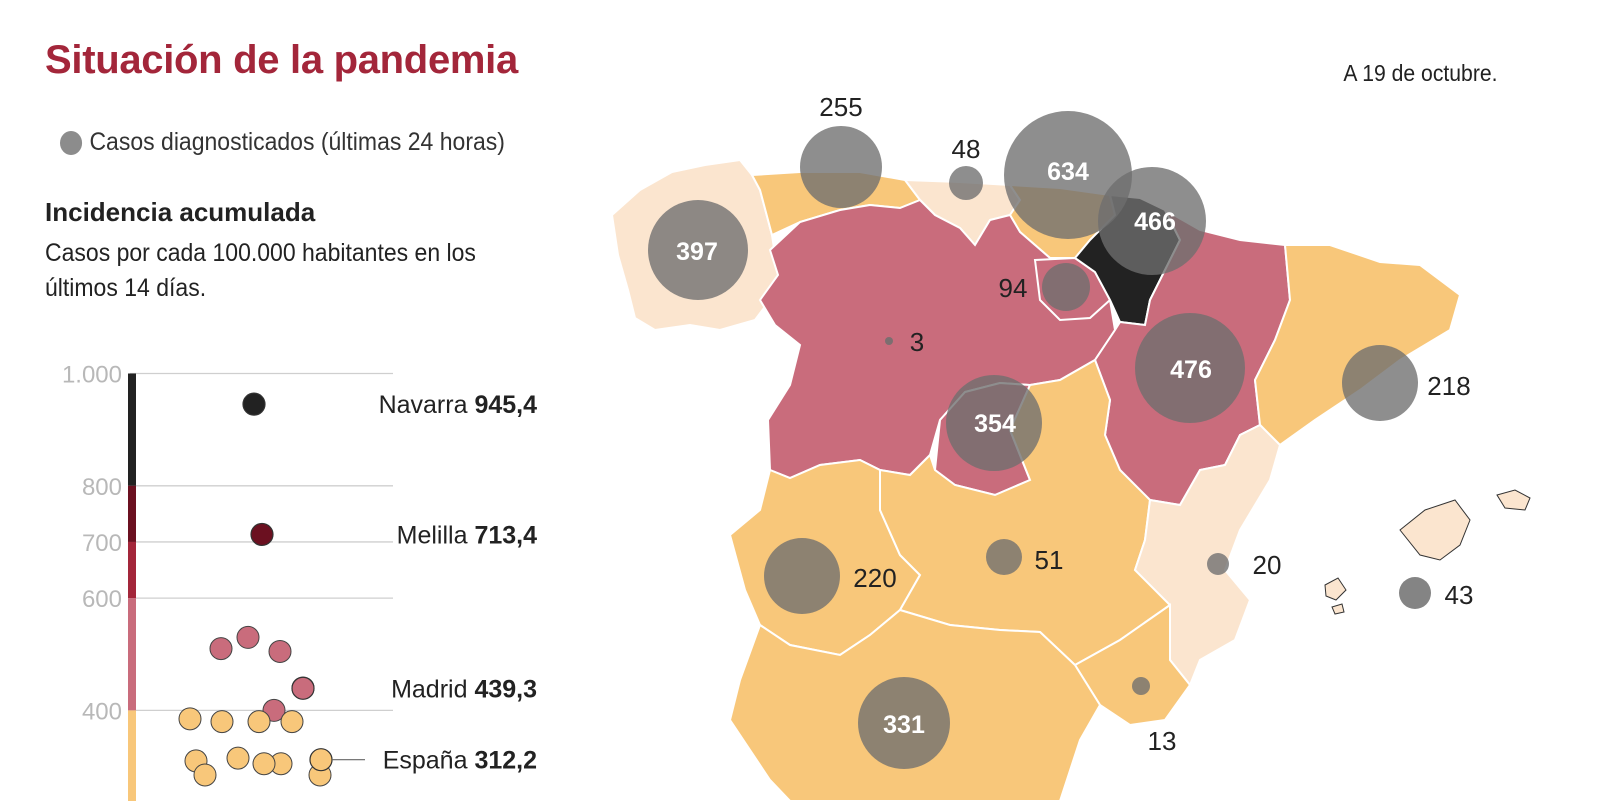 This screenshot has width=1602, height=801. I want to click on tick-label: 600, so click(102, 599).